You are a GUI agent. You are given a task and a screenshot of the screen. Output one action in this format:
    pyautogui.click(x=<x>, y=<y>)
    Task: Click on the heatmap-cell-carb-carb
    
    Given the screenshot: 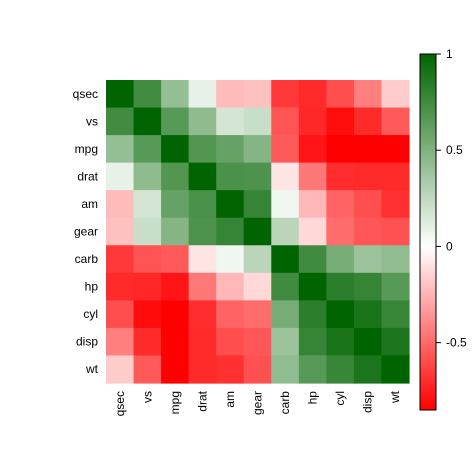 What is the action you would take?
    pyautogui.click(x=285, y=259)
    